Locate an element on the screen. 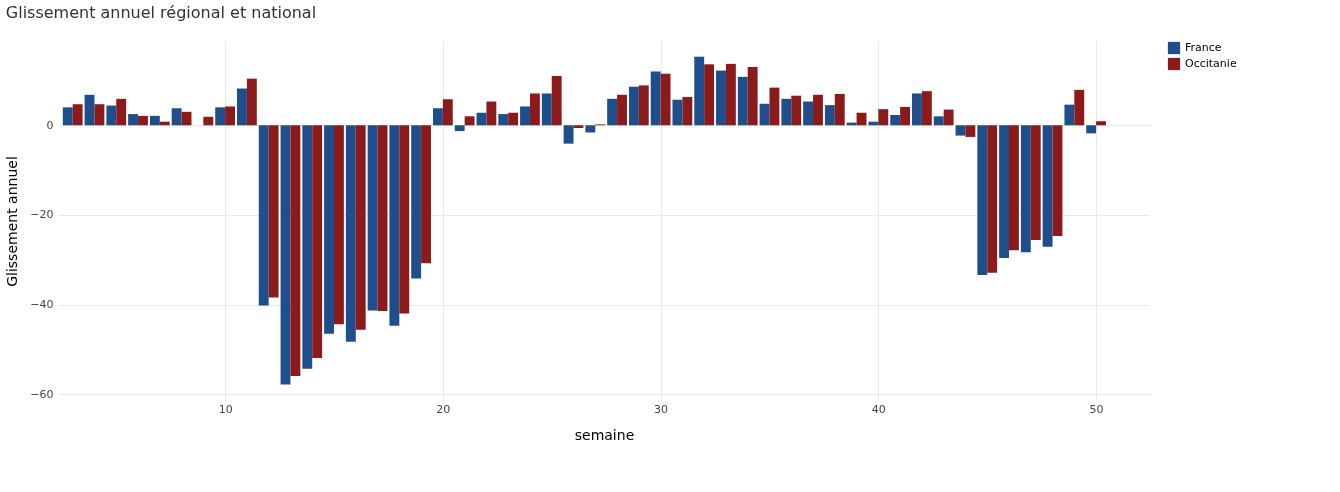 Image resolution: width=1340 pixels, height=492 pixels. legend-label: Occitanie is located at coordinates (1211, 63).